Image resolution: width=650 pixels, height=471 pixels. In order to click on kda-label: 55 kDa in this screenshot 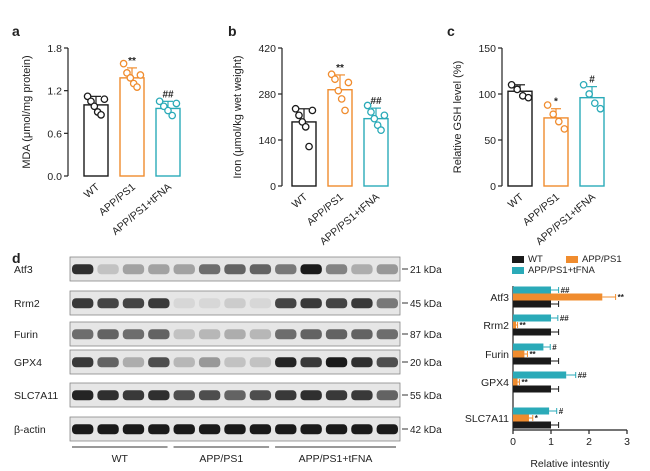, I will do `click(426, 396)`.